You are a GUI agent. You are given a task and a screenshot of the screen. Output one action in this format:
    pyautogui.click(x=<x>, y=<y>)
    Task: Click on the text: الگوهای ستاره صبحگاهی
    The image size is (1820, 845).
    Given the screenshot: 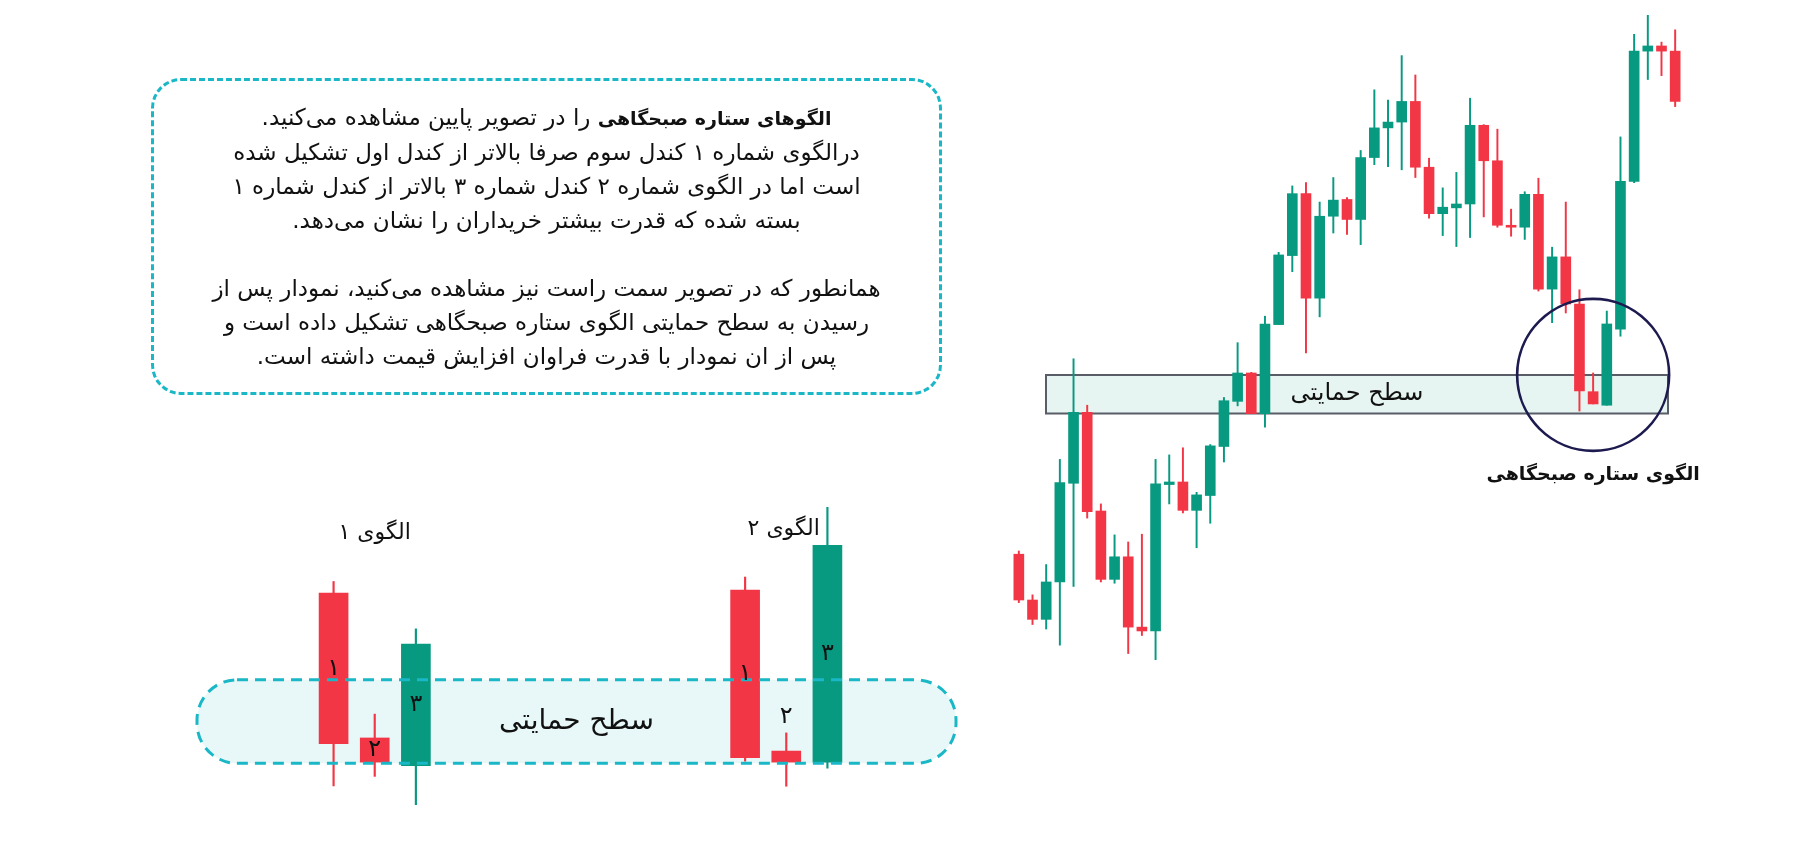 What is the action you would take?
    pyautogui.click(x=714, y=119)
    